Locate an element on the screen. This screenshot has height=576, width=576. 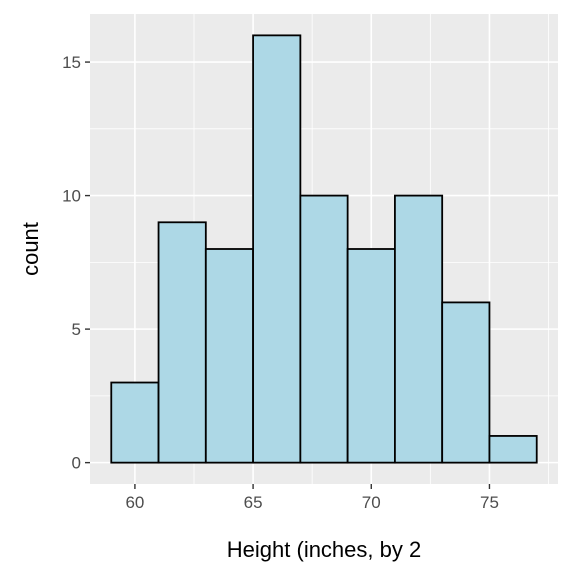
x-tick-label: 75 is located at coordinates (489, 502).